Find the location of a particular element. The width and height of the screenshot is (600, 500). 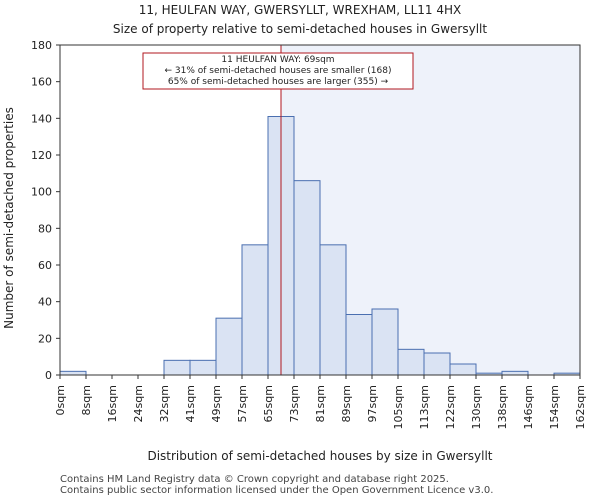

x-tick-label: 130sqm is located at coordinates (476, 407).